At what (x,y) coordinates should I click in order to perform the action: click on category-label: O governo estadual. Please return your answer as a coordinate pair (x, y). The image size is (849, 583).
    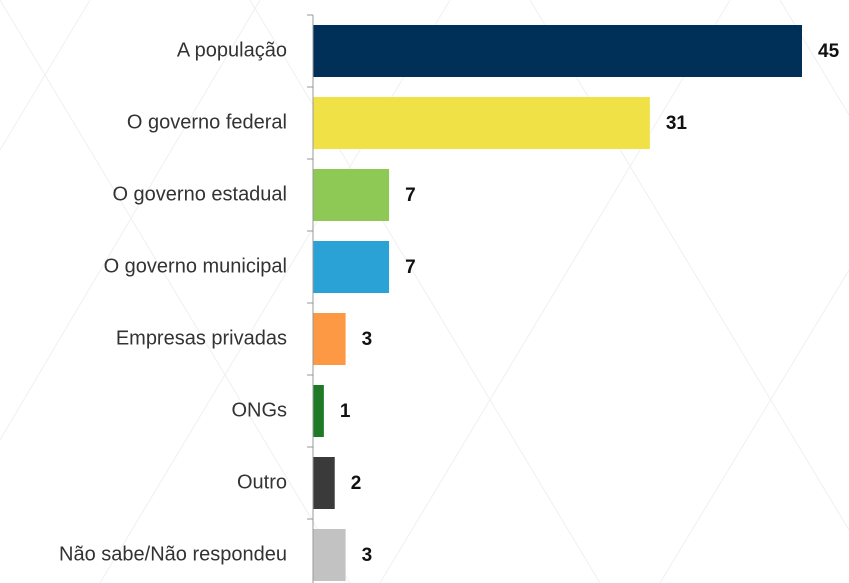
    Looking at the image, I should click on (199, 194).